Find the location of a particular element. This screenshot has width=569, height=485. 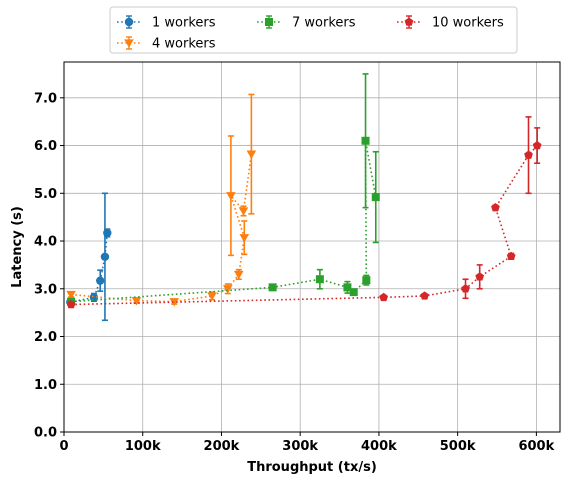

x-axis-label: Throughput (tx/s) is located at coordinates (312, 467).